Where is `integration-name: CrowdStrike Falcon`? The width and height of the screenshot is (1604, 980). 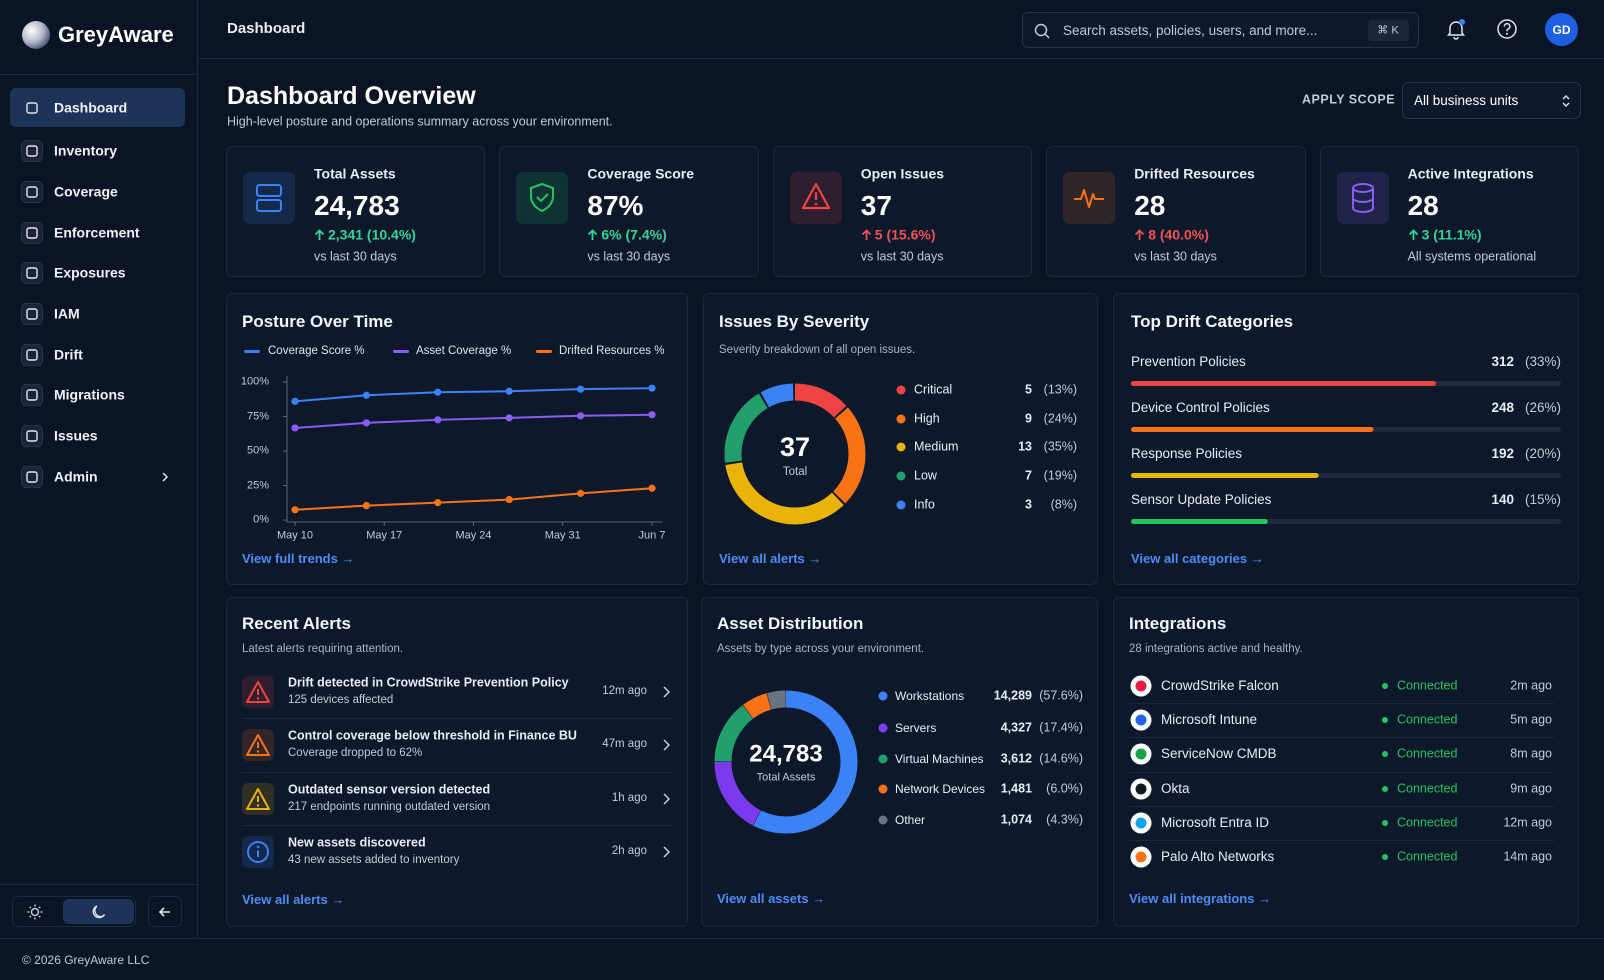 integration-name: CrowdStrike Falcon is located at coordinates (1220, 685).